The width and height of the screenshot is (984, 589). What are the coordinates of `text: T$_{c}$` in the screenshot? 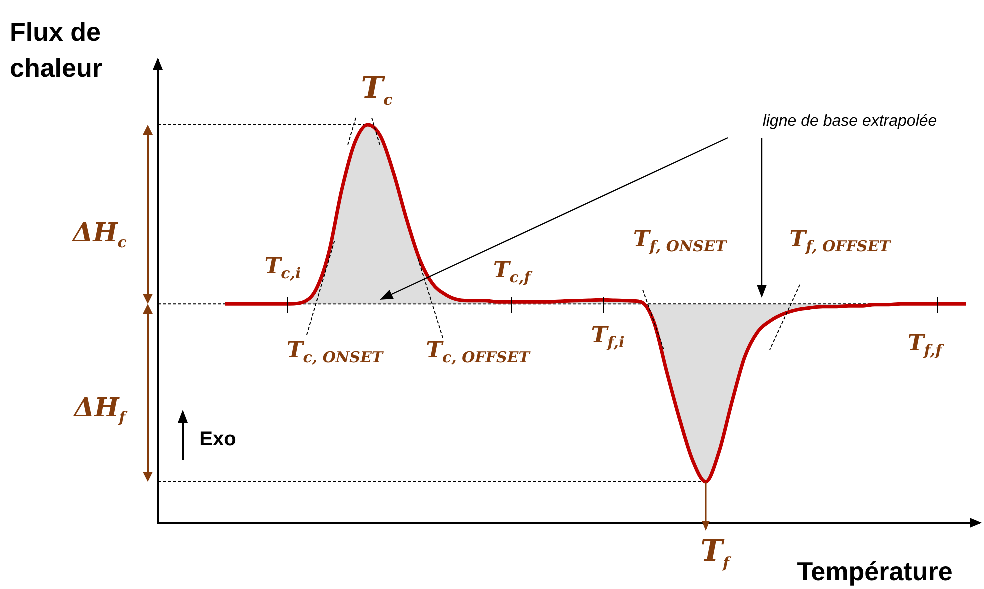 It's located at (377, 90).